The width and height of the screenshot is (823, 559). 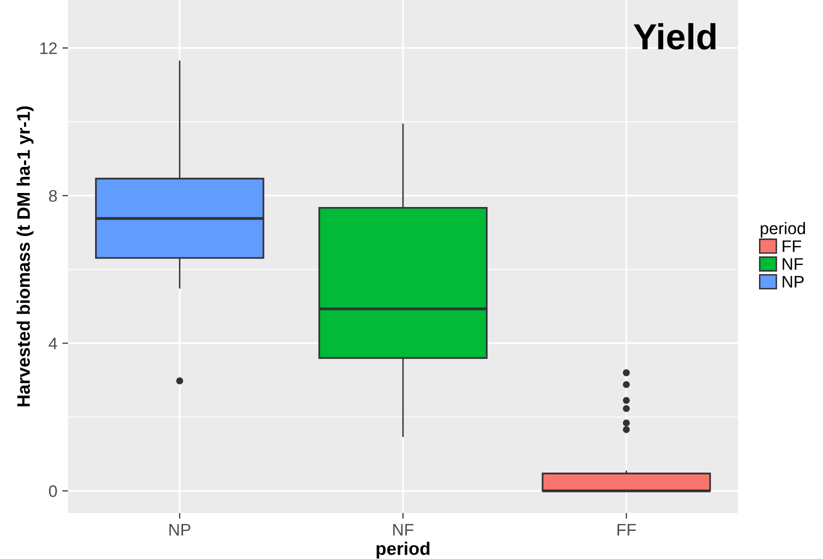 What do you see at coordinates (627, 530) in the screenshot?
I see `x-tick-label: FF` at bounding box center [627, 530].